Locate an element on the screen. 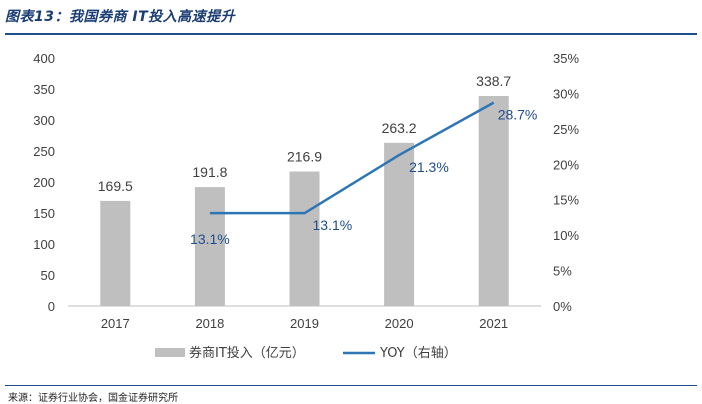 The width and height of the screenshot is (702, 404). bar-value-label: 216.9 is located at coordinates (304, 157).